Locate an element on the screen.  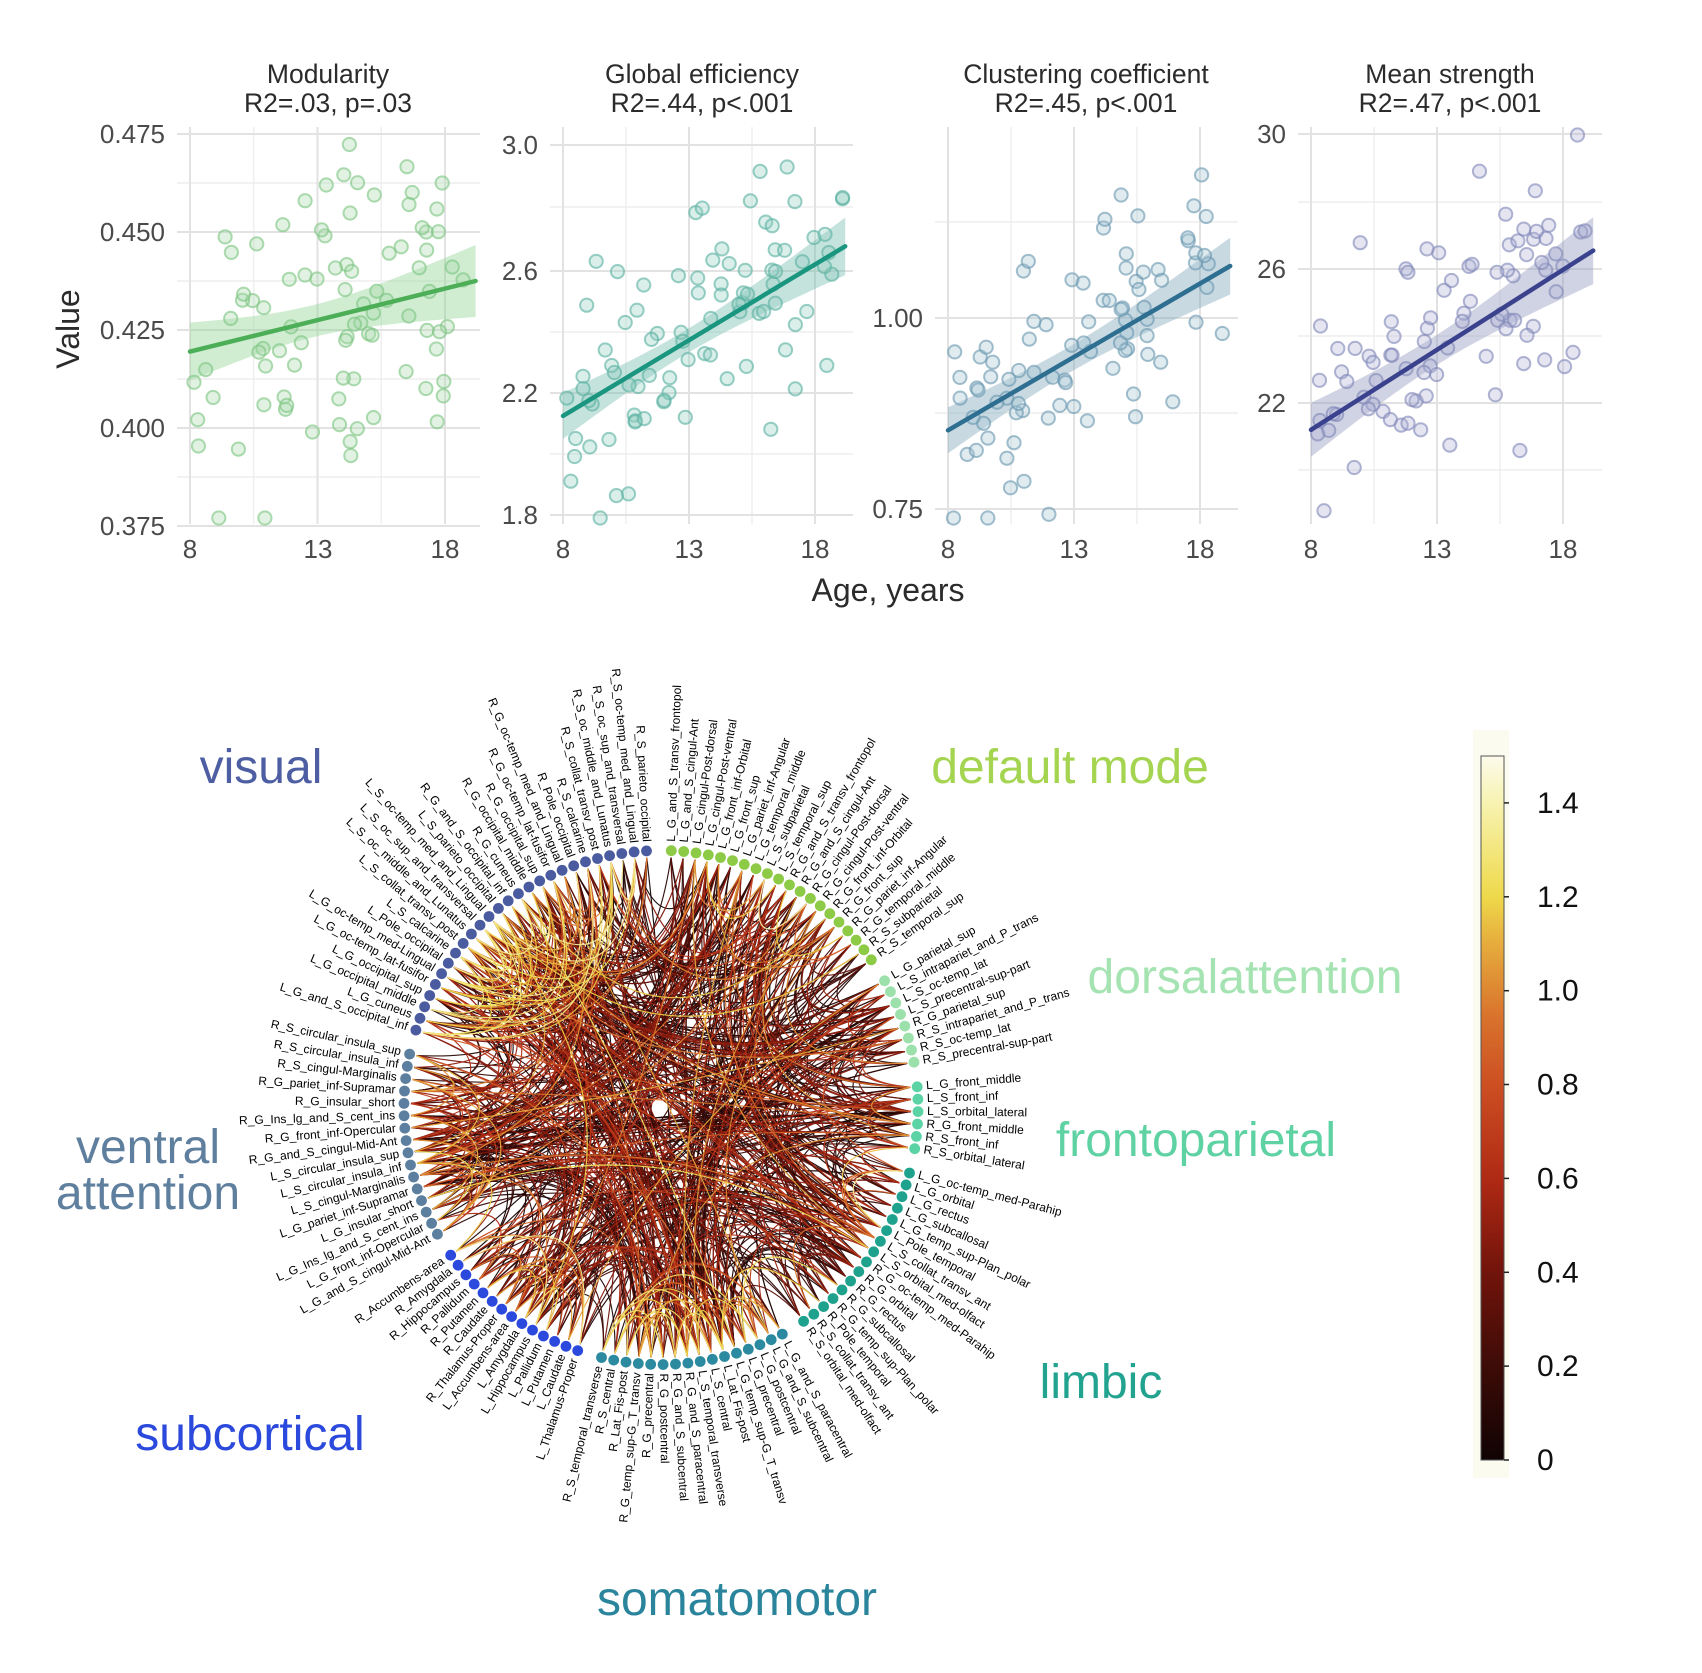
svg-text: L_S_front_inf is located at coordinates (963, 1097).